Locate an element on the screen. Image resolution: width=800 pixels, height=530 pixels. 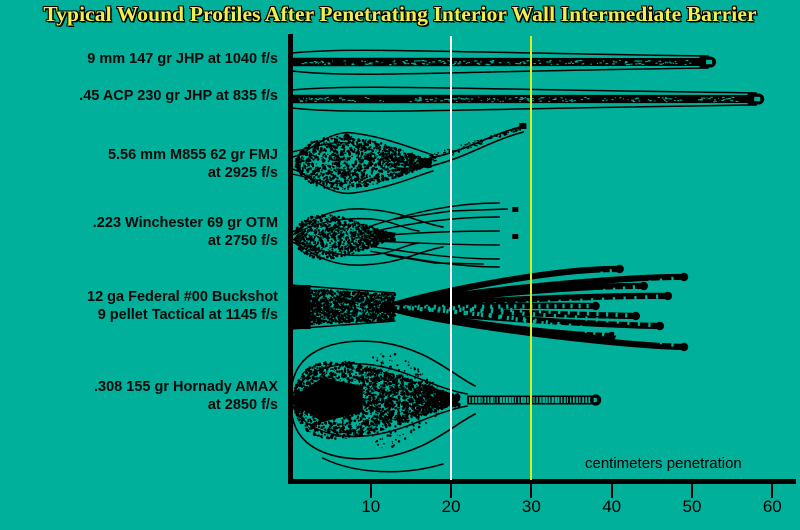
row-label-line: .223 Winchester 69 gr OTM is located at coordinates (185, 223).